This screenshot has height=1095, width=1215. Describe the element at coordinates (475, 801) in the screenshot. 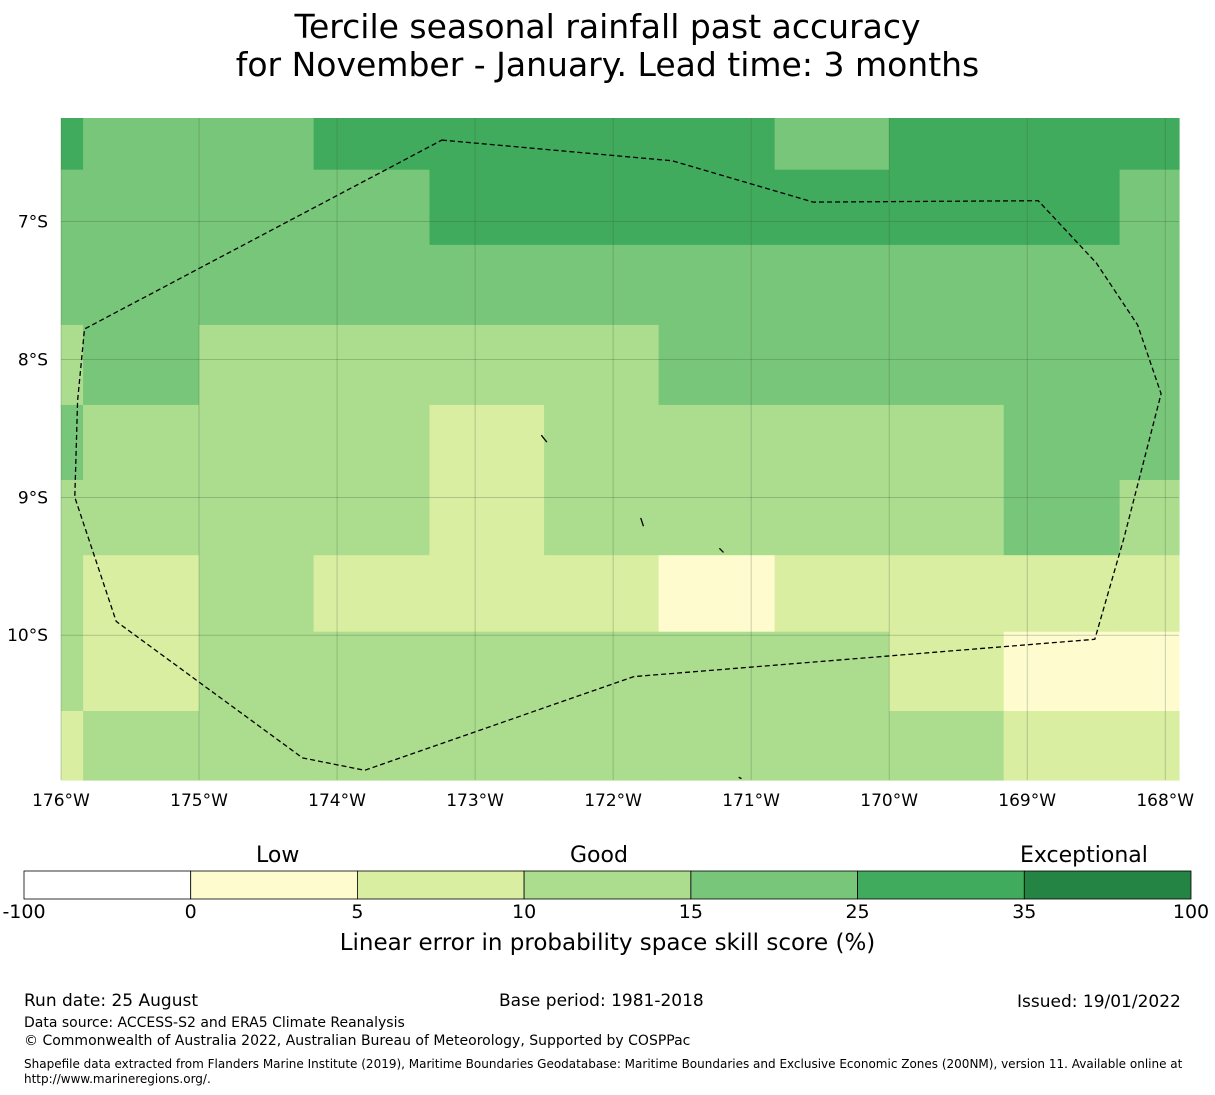

I see `lon-tick-label: 173°W` at that location.